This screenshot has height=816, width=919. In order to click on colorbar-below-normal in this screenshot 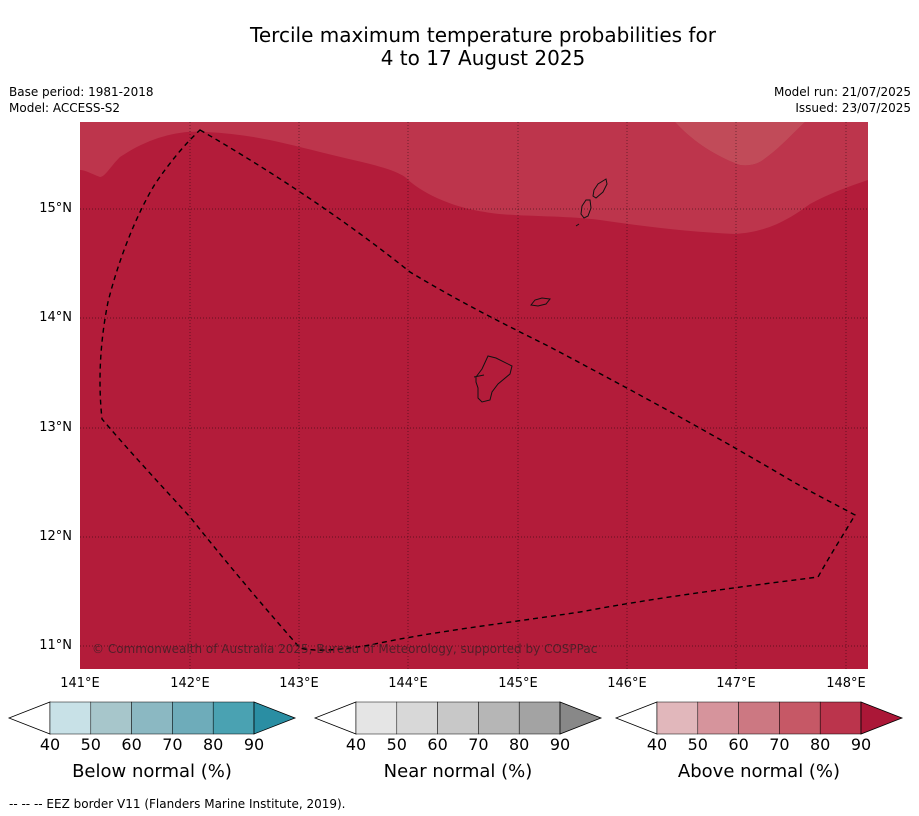, I will do `click(152, 718)`.